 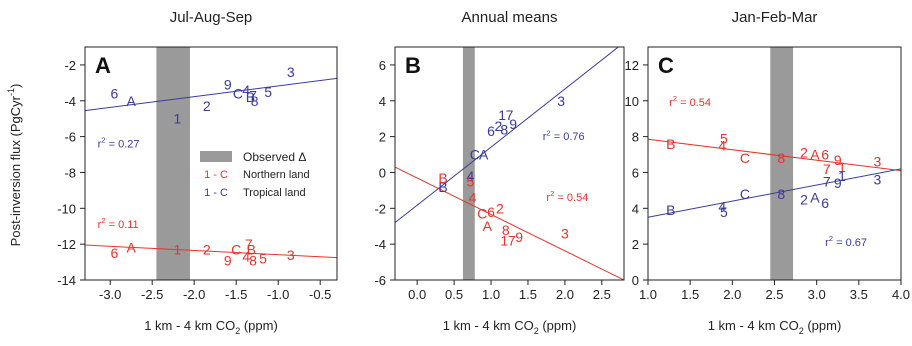 I want to click on northern-point: 7, so click(x=512, y=241).